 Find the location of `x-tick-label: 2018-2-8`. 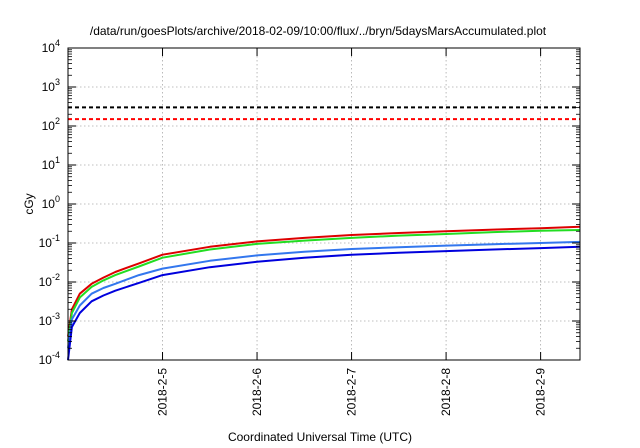

x-tick-label: 2018-2-8 is located at coordinates (446, 392).